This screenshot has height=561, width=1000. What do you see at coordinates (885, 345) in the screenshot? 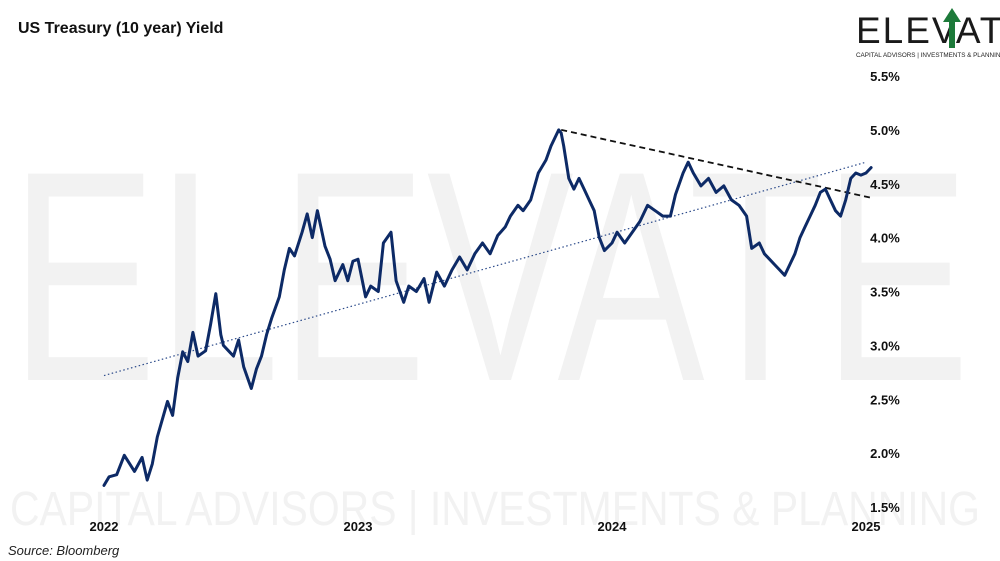
I see `y-tick-label: 3.0%` at bounding box center [885, 345].